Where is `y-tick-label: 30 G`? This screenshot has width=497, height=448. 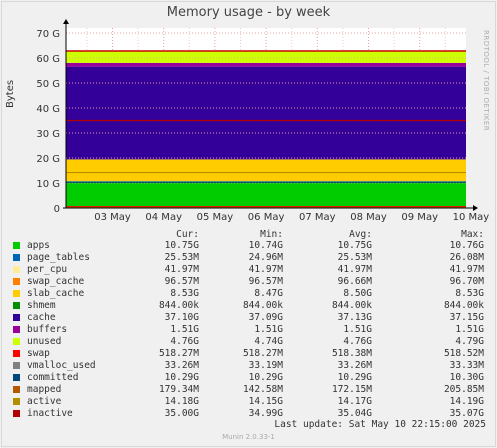
y-tick-label: 30 G is located at coordinates (48, 134).